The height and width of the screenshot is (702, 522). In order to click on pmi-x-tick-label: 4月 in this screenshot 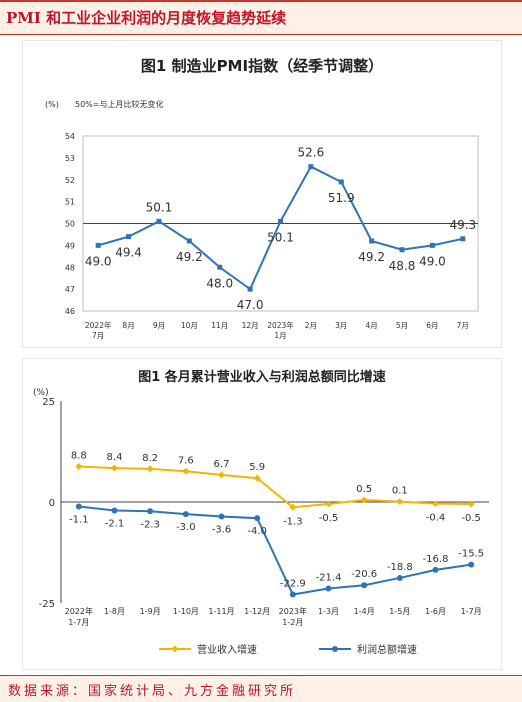, I will do `click(372, 325)`.